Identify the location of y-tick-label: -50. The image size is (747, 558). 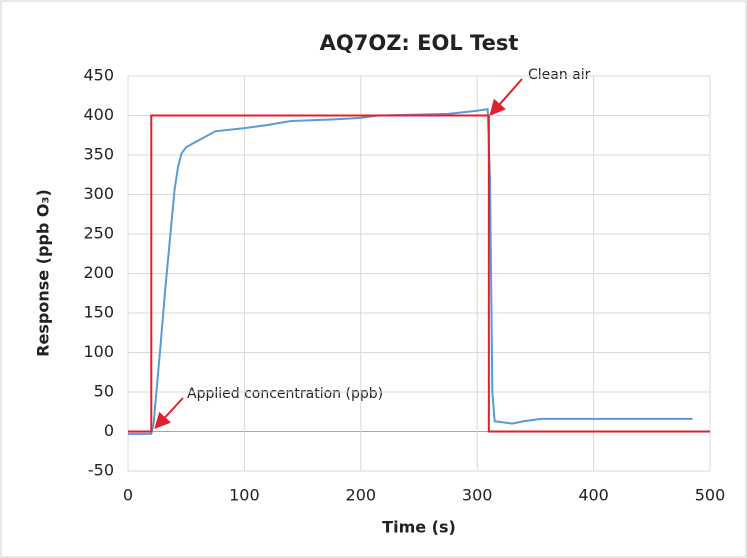
(101, 470).